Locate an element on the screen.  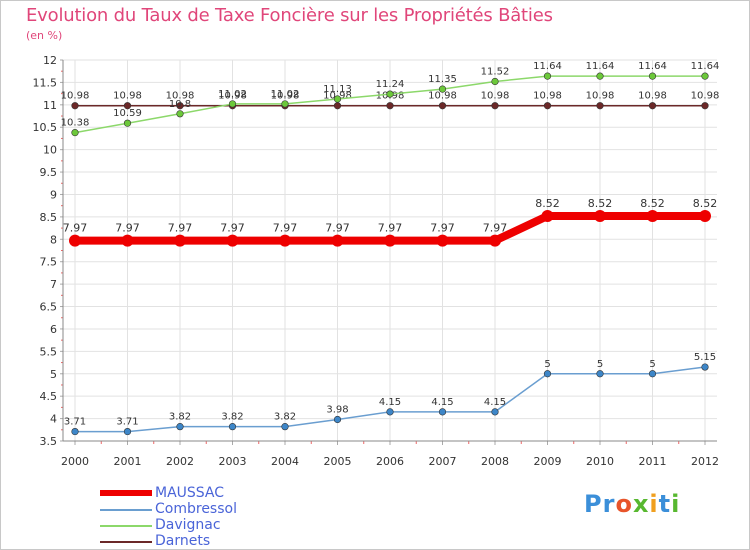
x-tick-label: 2006 is located at coordinates (390, 461).